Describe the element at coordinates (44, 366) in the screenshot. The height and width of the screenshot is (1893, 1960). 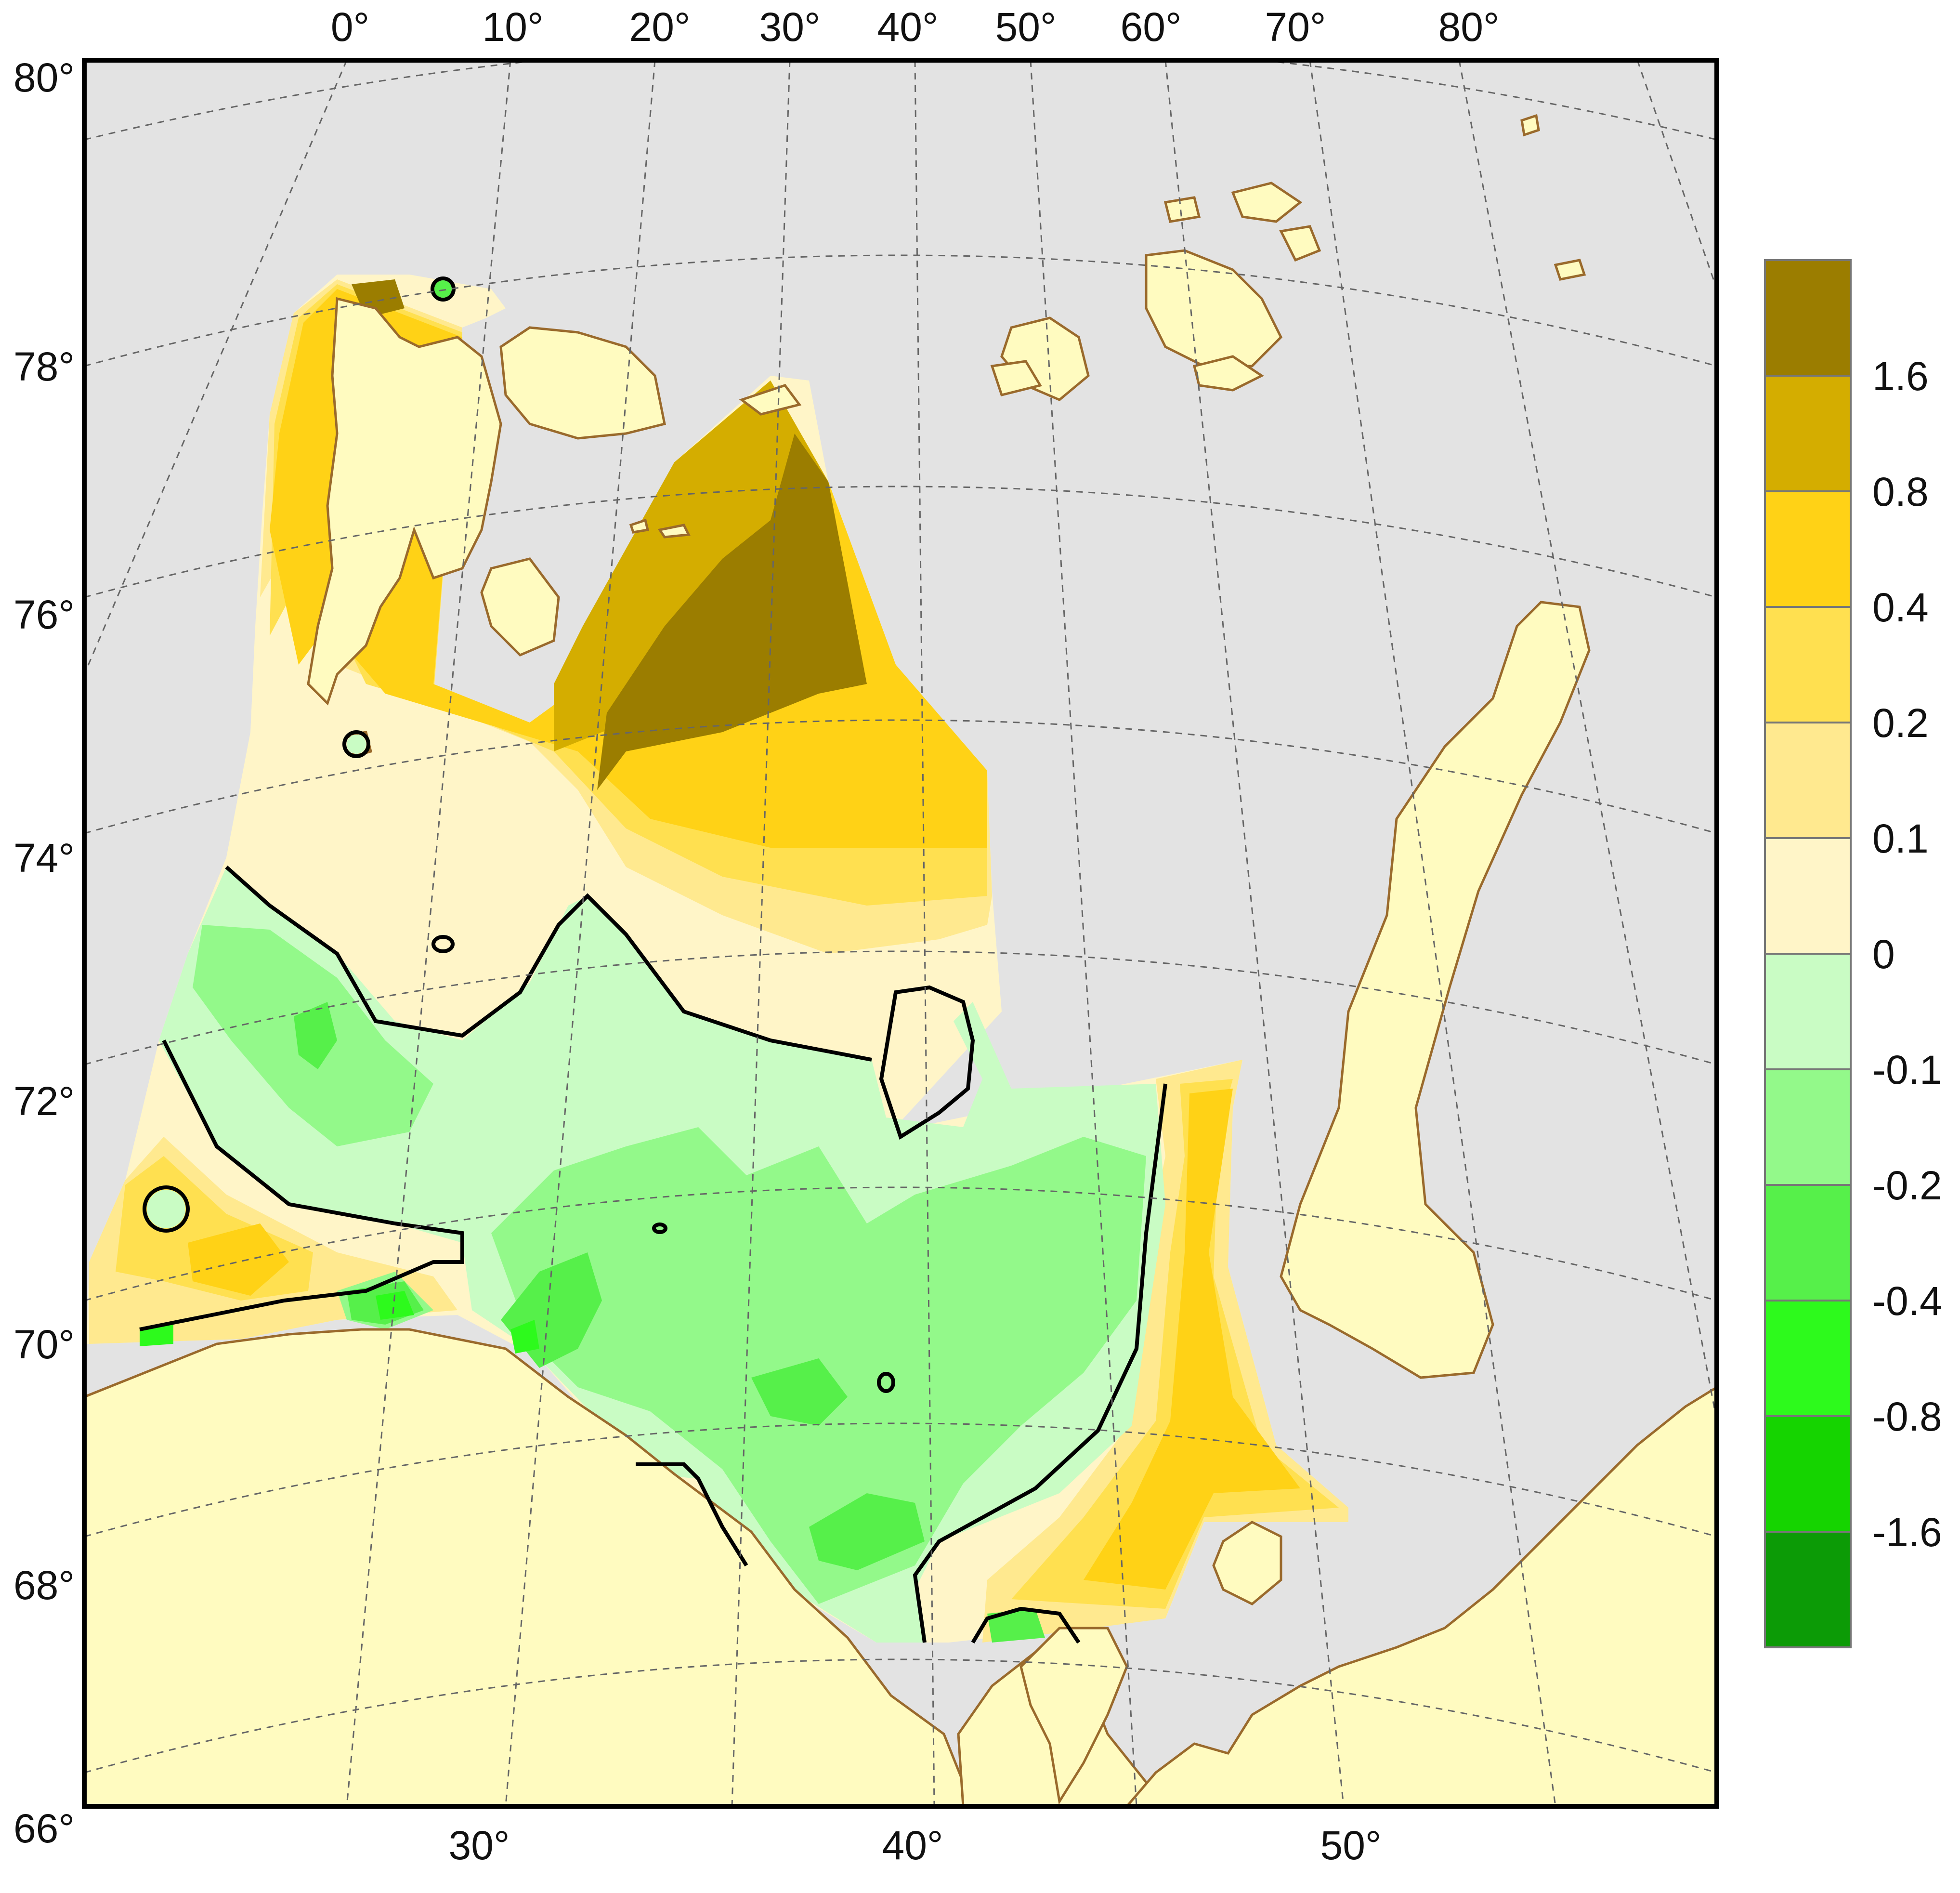
I see `lat-label: 78°` at that location.